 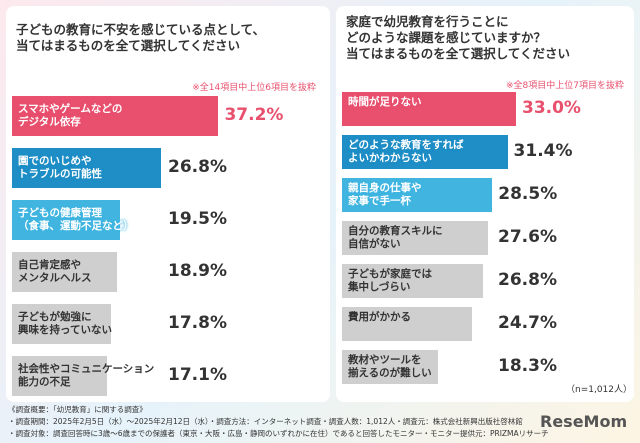 I want to click on bar-label: 子どもが勉強に 興味を持っていない, so click(x=65, y=323).